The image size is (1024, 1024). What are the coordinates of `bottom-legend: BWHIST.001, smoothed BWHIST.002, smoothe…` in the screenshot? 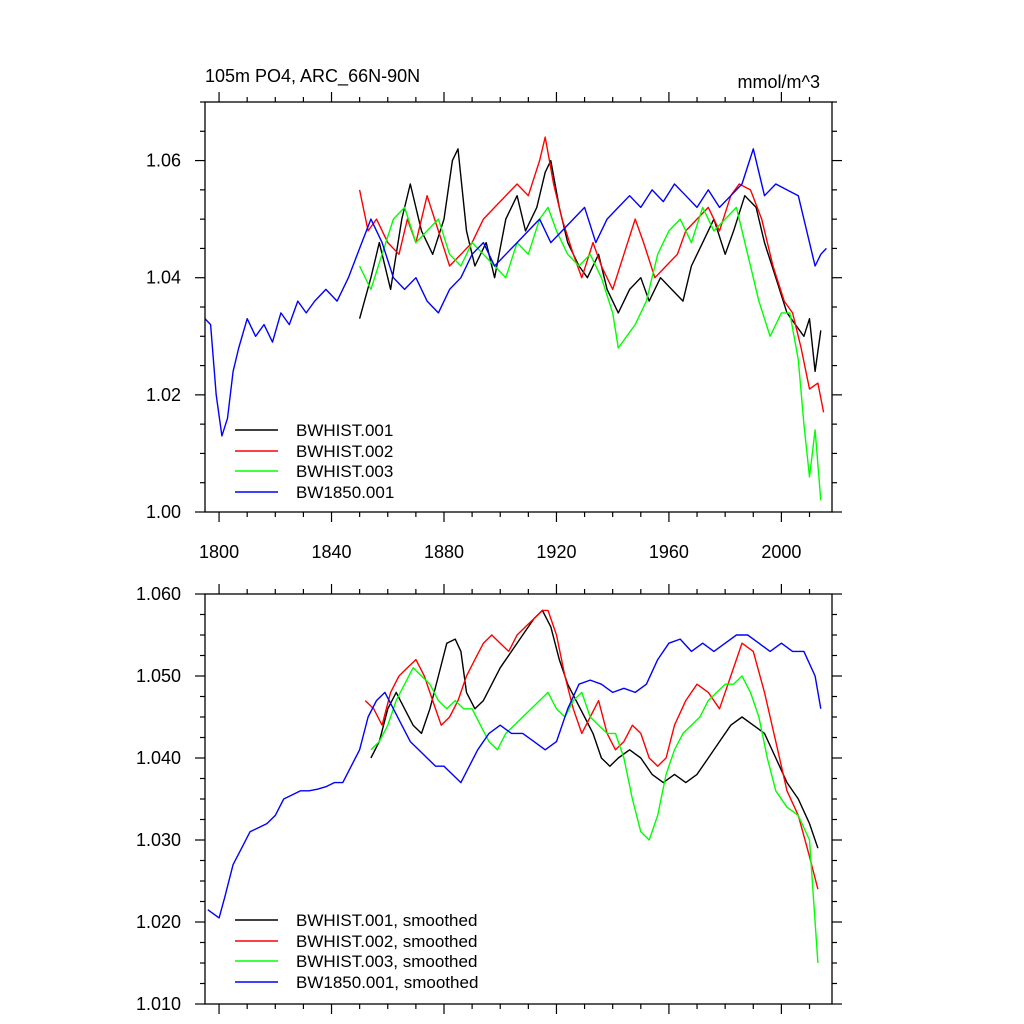 It's located at (356, 951).